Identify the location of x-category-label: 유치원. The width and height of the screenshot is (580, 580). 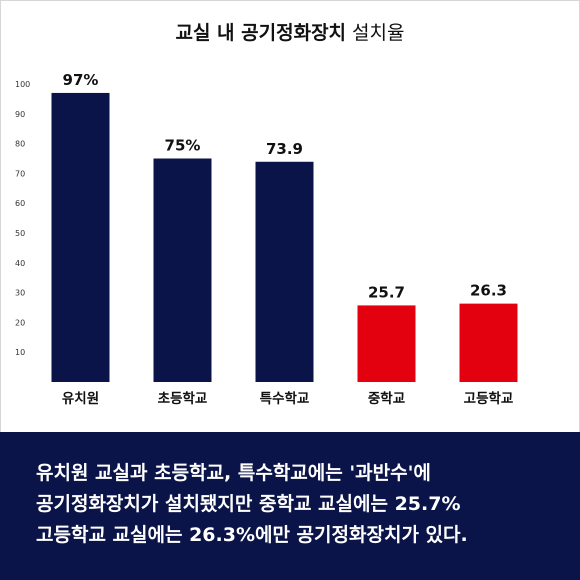
(80, 399).